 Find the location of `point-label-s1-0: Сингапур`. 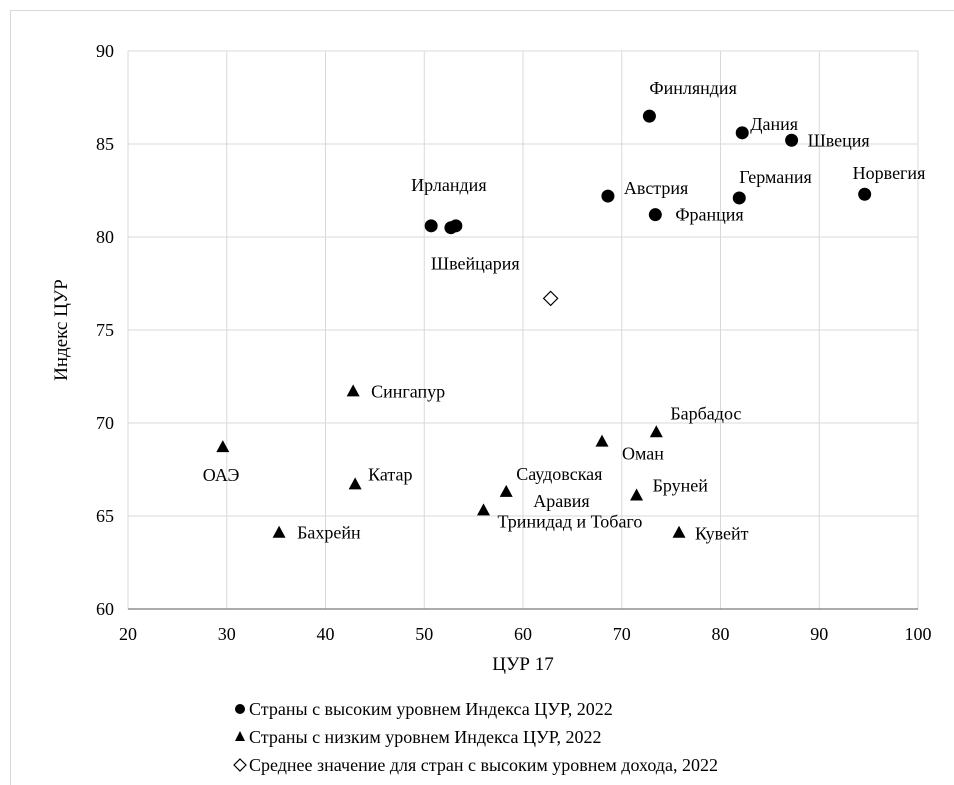

point-label-s1-0: Сингапур is located at coordinates (408, 391).